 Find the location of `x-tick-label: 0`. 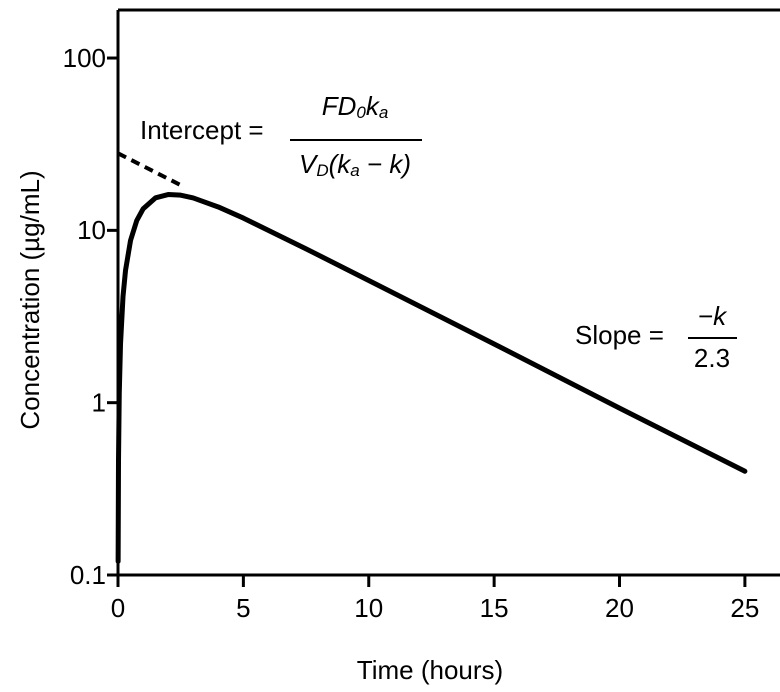

x-tick-label: 0 is located at coordinates (118, 608).